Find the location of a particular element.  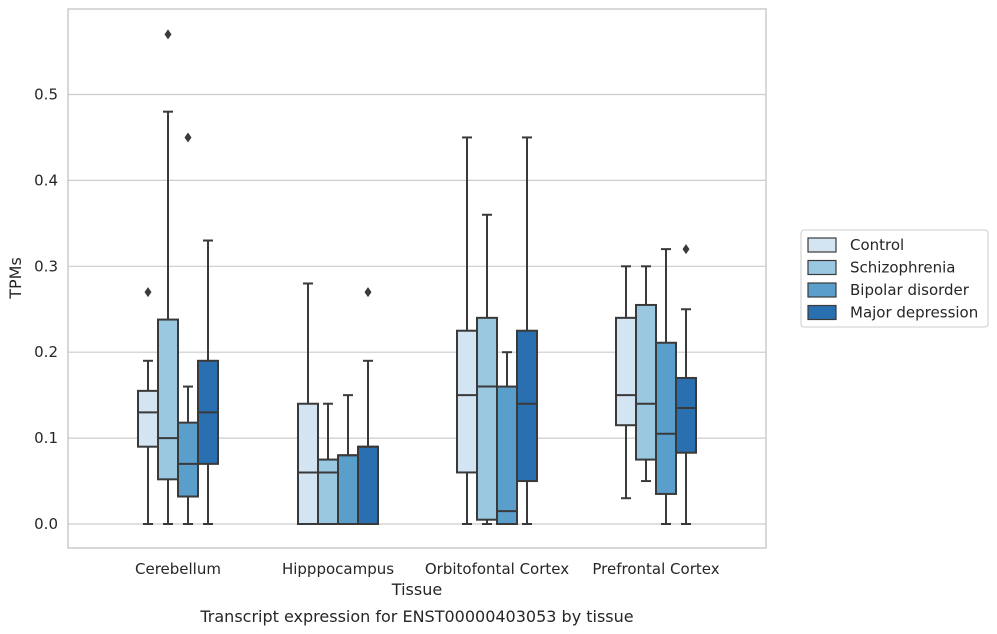

y-tick-label: 0.2 is located at coordinates (46, 352).